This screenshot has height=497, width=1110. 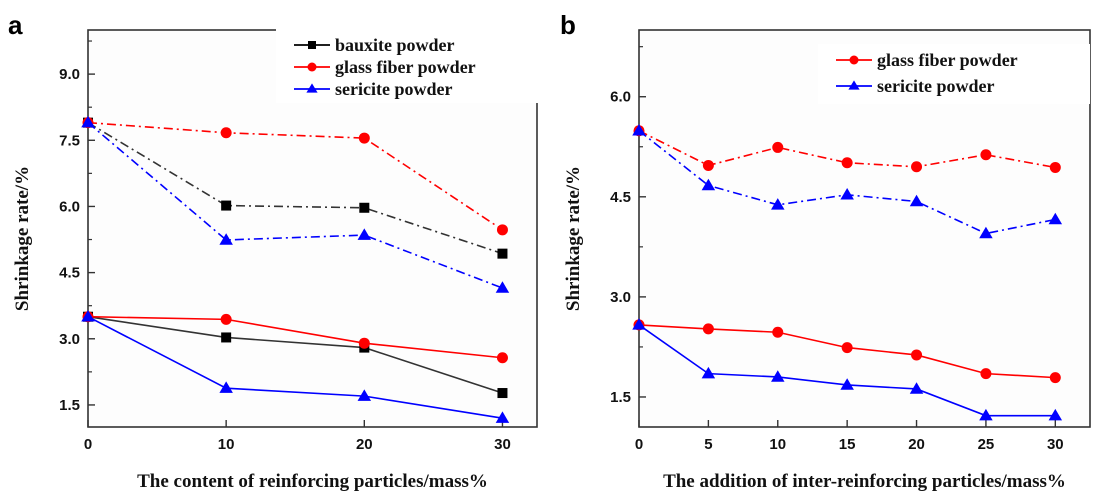 I want to click on y-axis-title-a: Shrinkage rate/%, so click(x=22, y=238).